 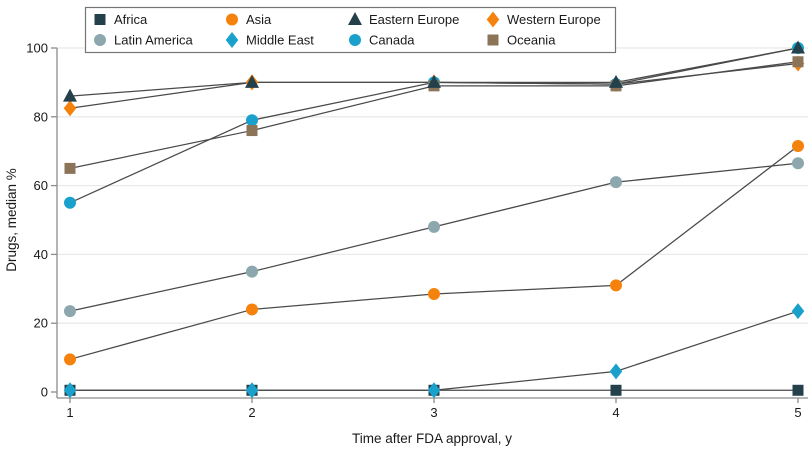 What do you see at coordinates (70, 168) in the screenshot?
I see `data-point-oceania-y1` at bounding box center [70, 168].